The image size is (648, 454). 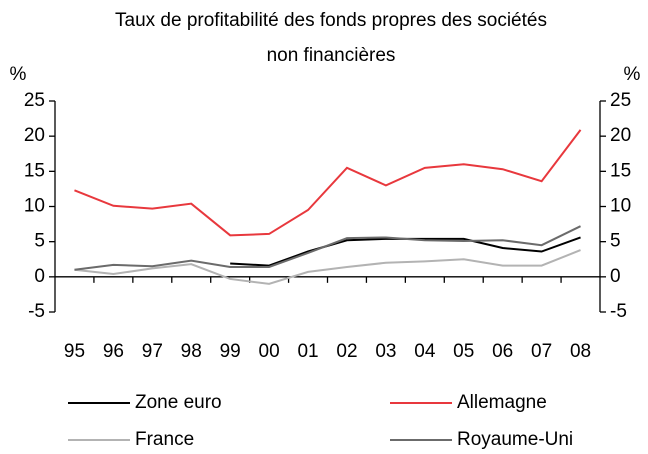 What do you see at coordinates (178, 402) in the screenshot?
I see `legend-label: Zone euro` at bounding box center [178, 402].